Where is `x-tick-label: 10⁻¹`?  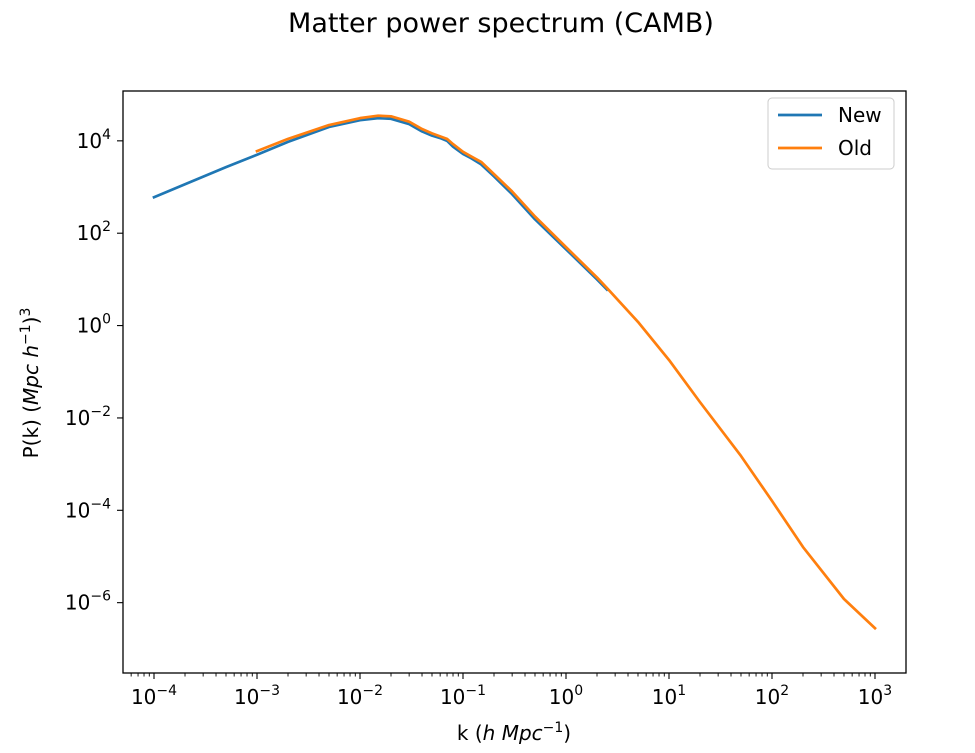
x-tick-label: 10⁻¹ is located at coordinates (463, 696).